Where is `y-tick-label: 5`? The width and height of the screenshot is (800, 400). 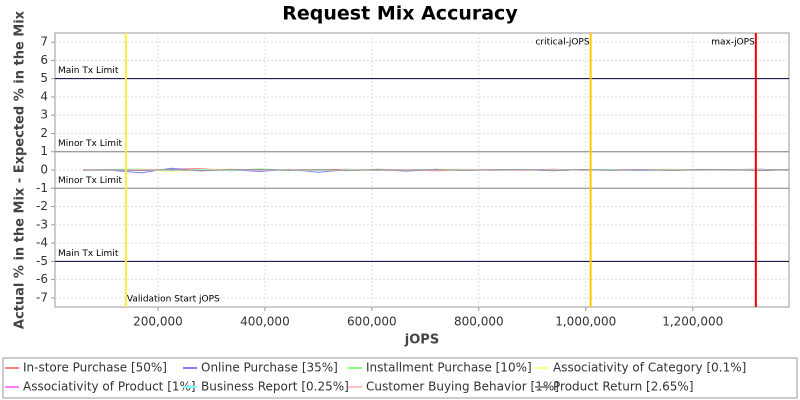 y-tick-label: 5 is located at coordinates (44, 78).